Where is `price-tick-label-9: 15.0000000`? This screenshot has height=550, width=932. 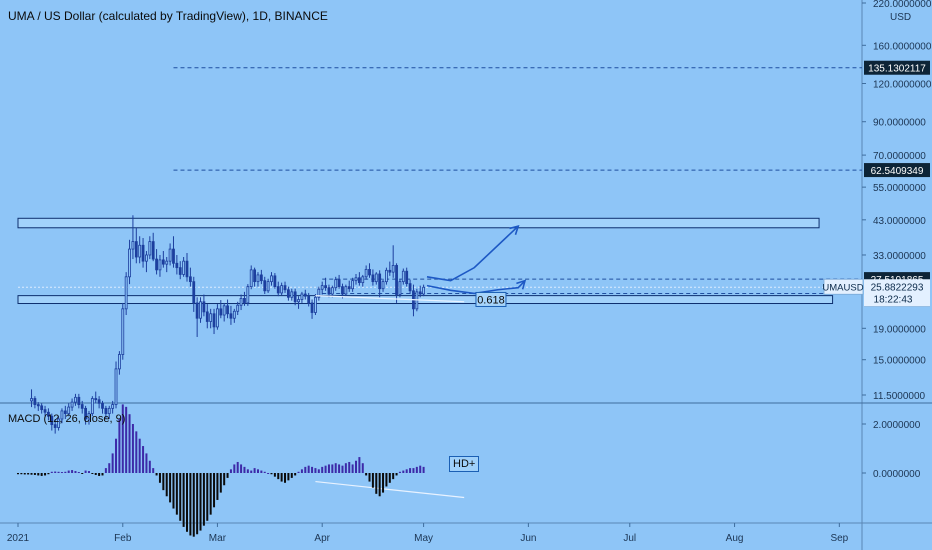
price-tick-label-9: 15.0000000 is located at coordinates (899, 361).